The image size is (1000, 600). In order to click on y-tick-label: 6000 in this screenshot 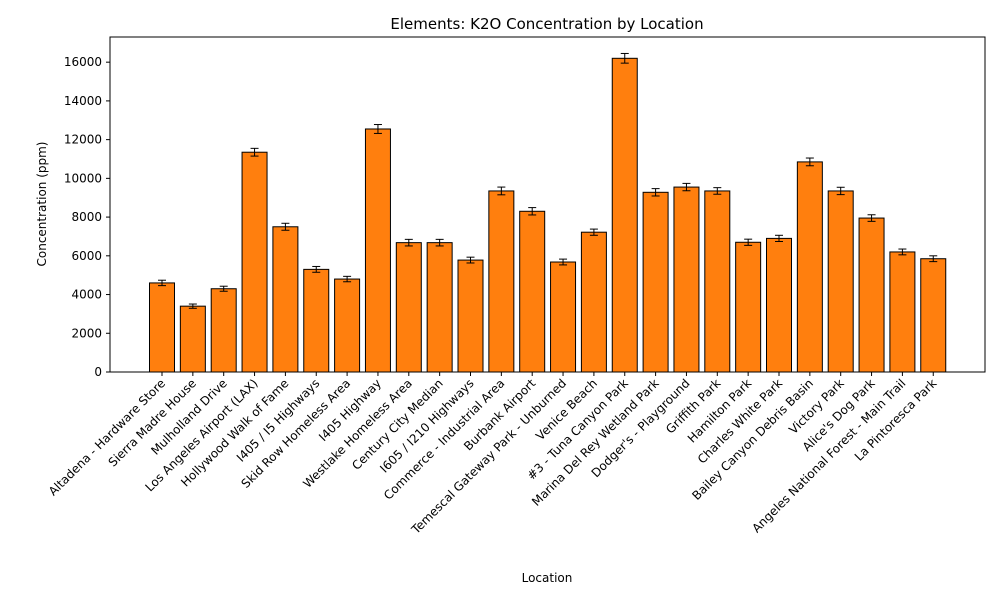, I will do `click(86, 256)`.